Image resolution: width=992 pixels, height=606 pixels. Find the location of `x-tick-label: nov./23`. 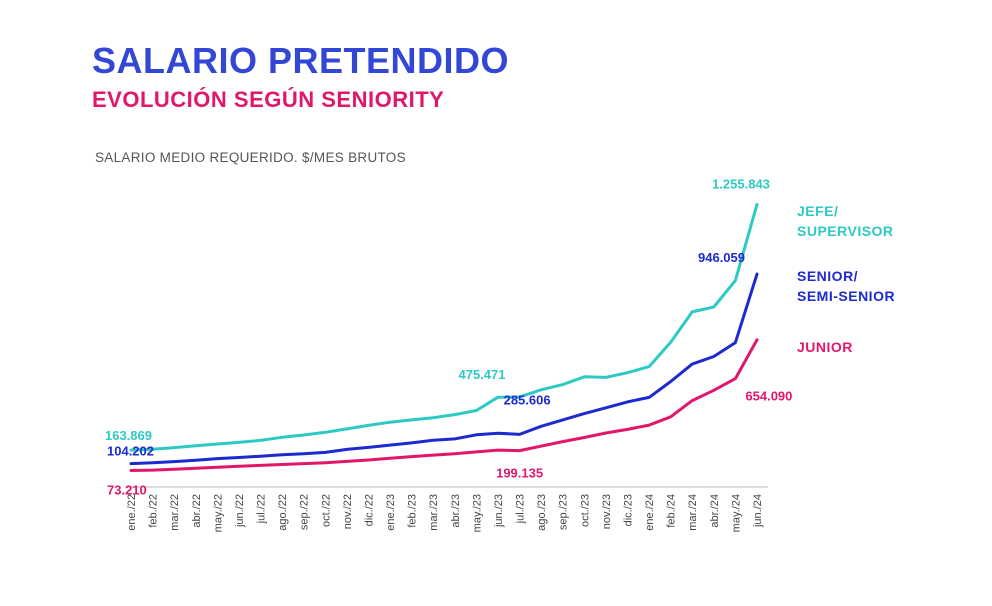

x-tick-label: nov./23 is located at coordinates (607, 511).